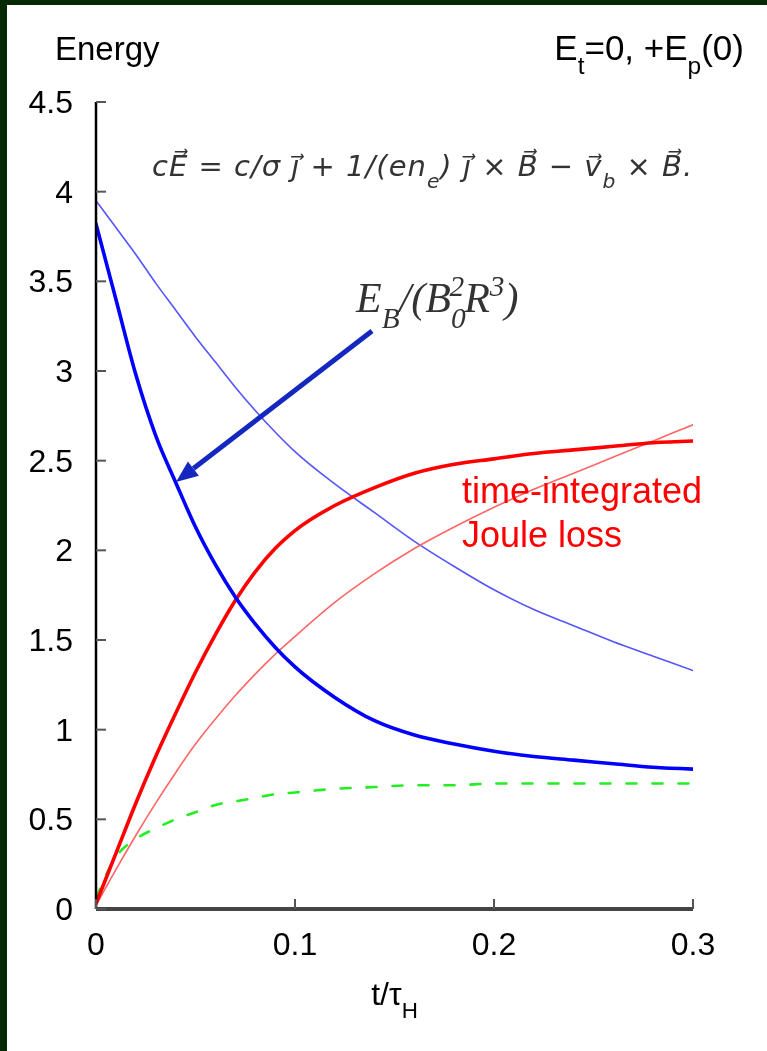  Describe the element at coordinates (64, 550) in the screenshot. I see `y-tick-label: 2` at that location.